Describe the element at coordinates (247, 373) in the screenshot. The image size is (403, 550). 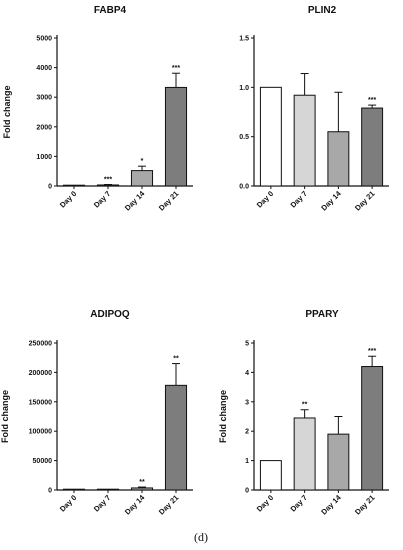
I see `y-tick-label: 4` at that location.